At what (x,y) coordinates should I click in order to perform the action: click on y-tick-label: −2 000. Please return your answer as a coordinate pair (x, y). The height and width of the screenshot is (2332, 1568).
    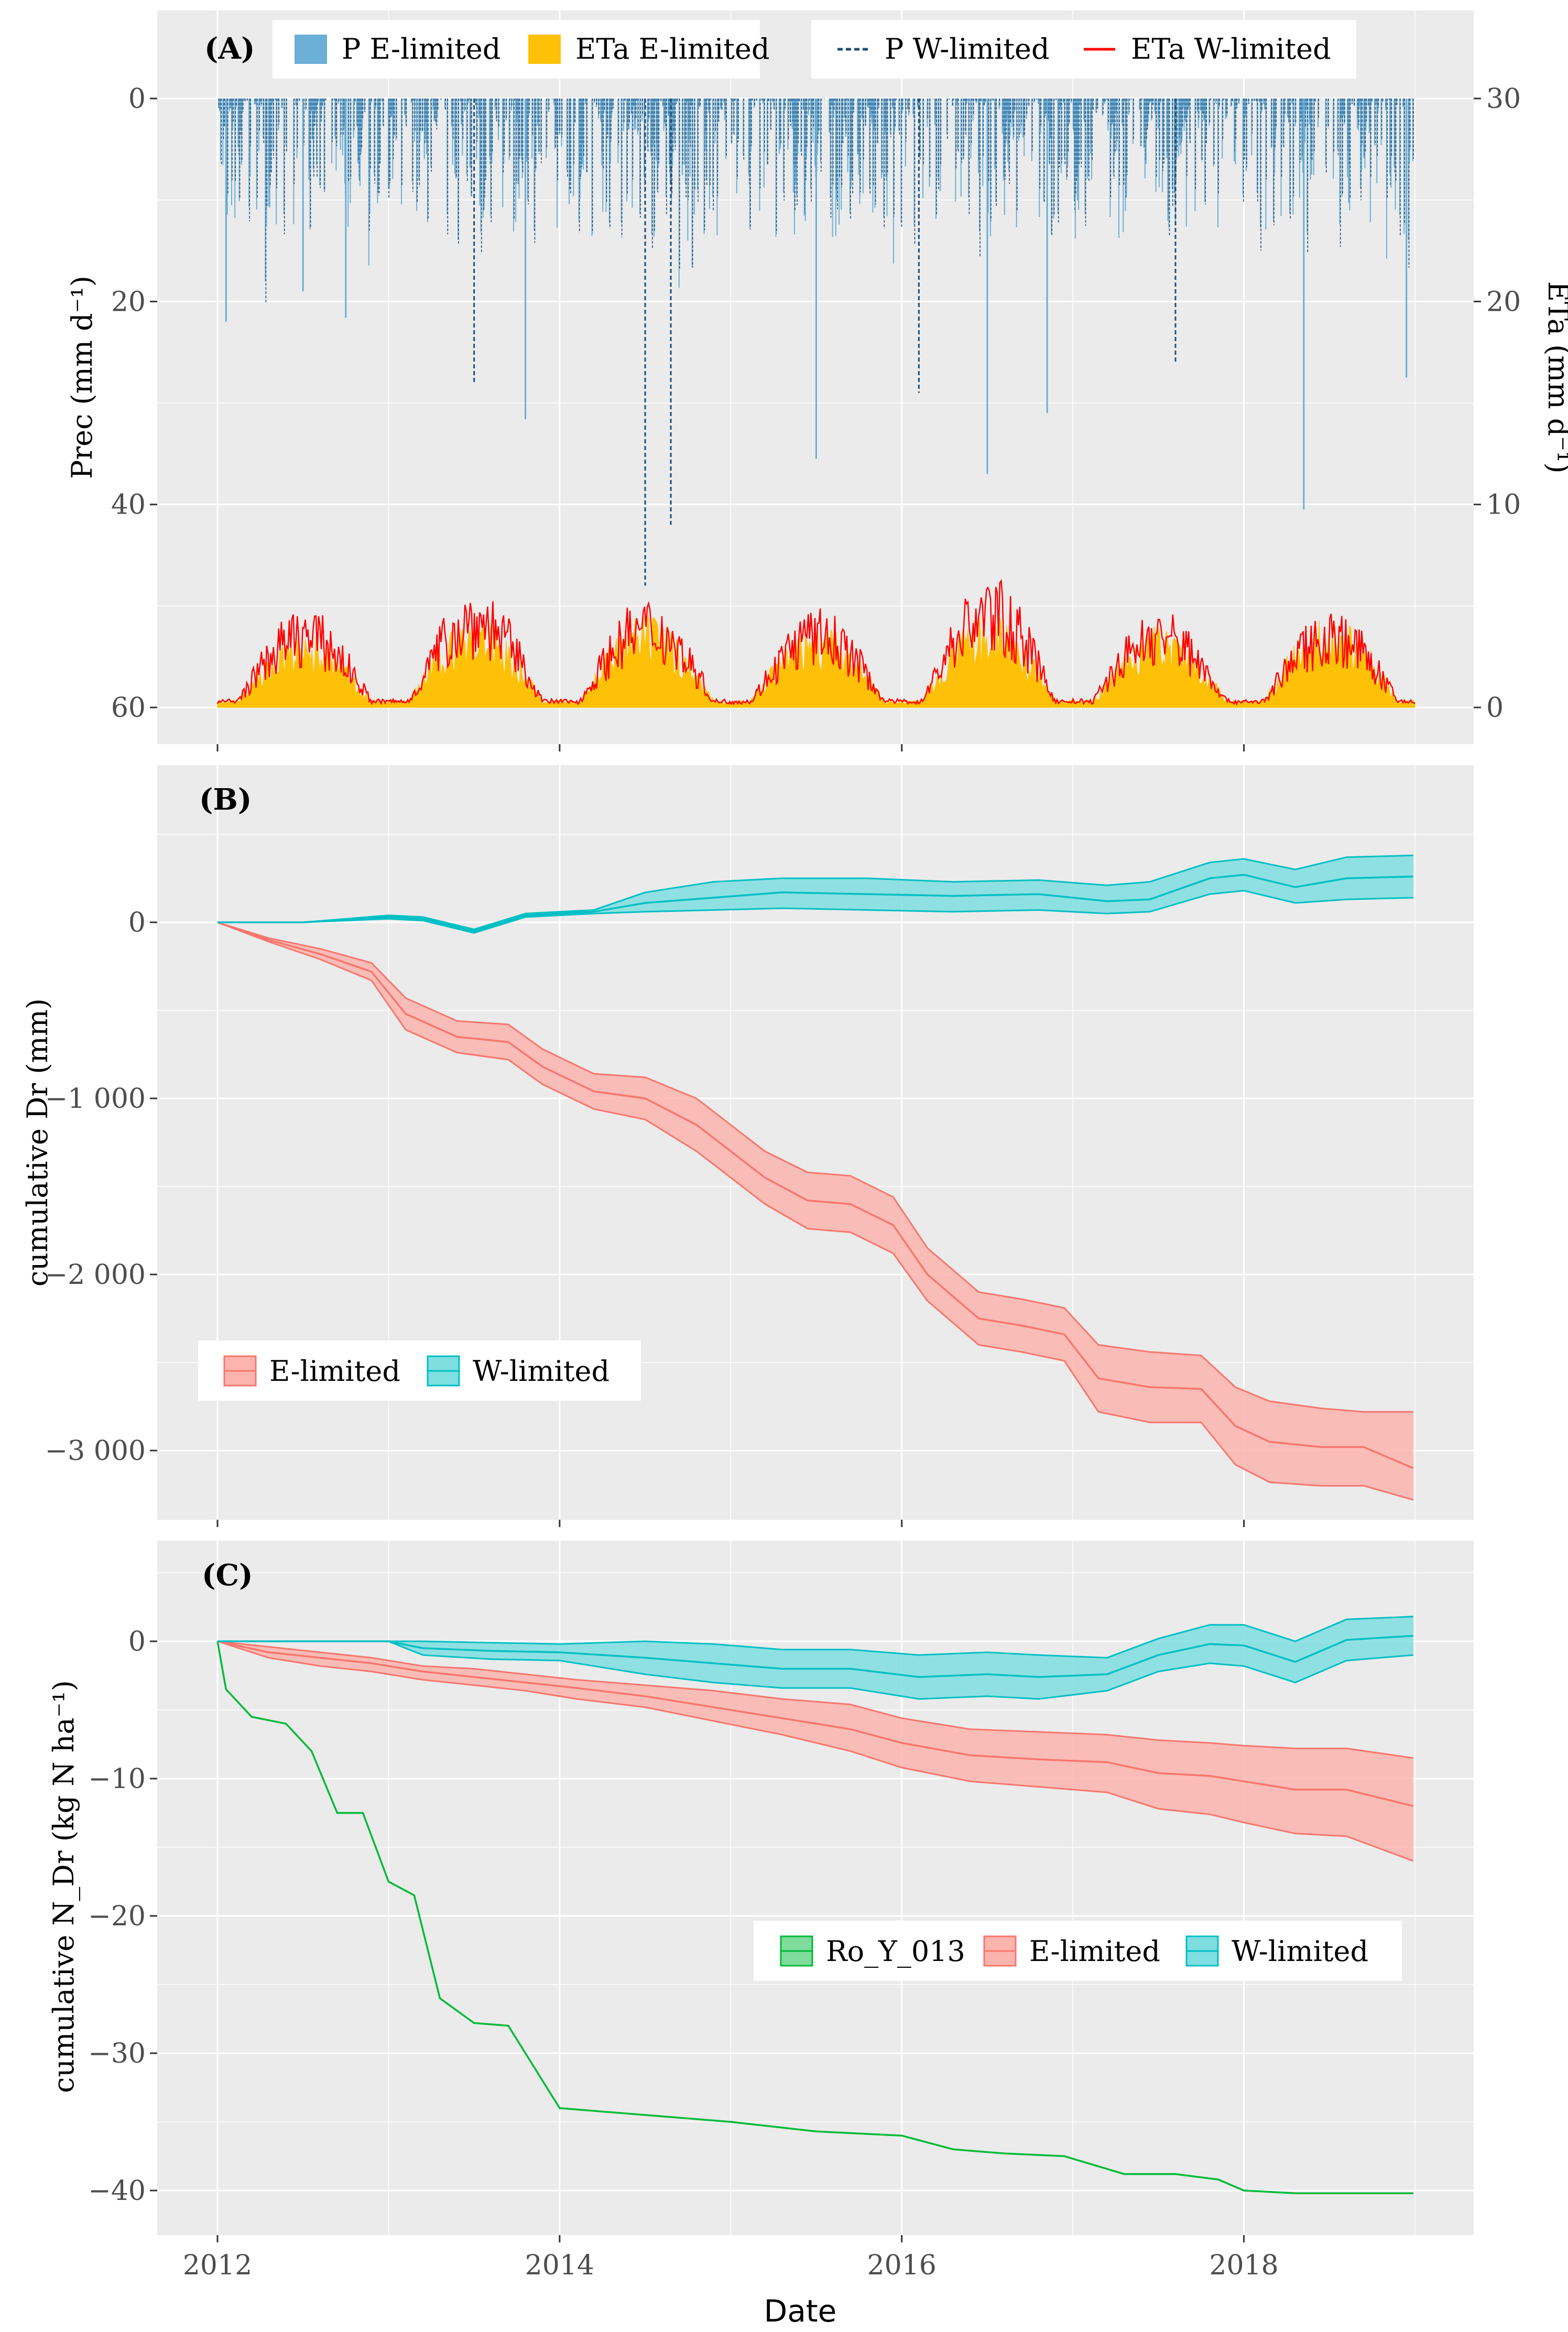
    Looking at the image, I should click on (95, 1275).